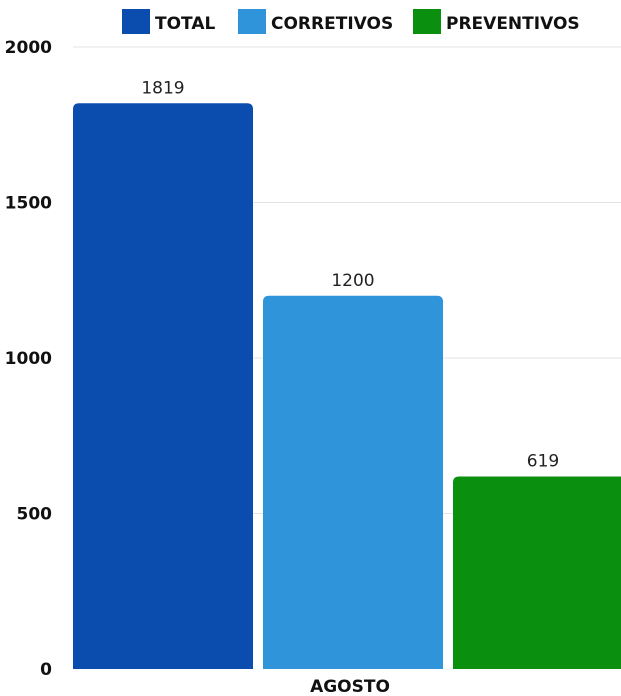  Describe the element at coordinates (537, 572) in the screenshot. I see `bar-preventivos` at that location.